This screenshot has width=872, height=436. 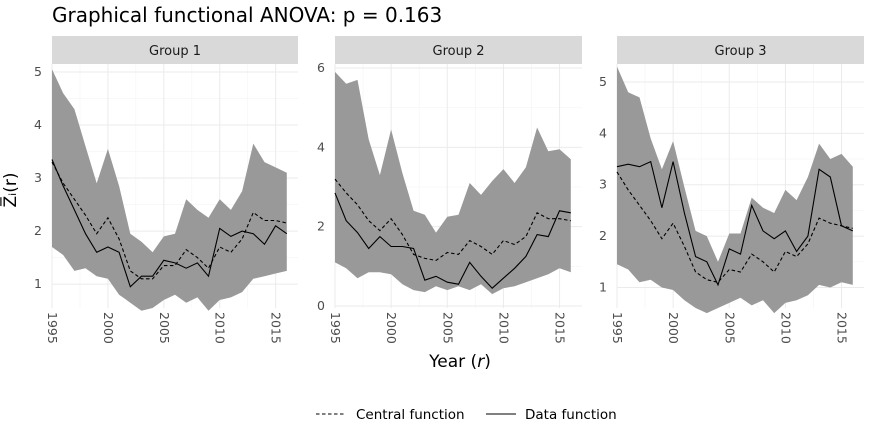 What do you see at coordinates (321, 305) in the screenshot?
I see `y-tick-label: 0` at bounding box center [321, 305].